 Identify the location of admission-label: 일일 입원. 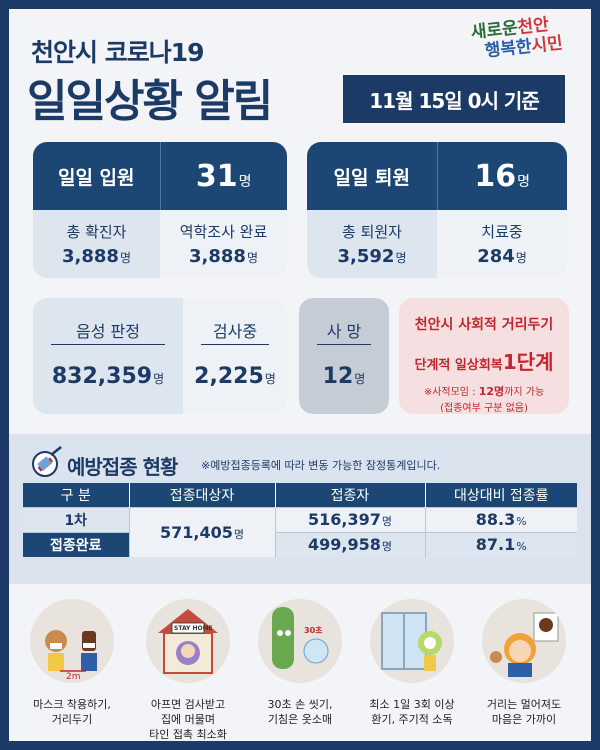
(96, 177).